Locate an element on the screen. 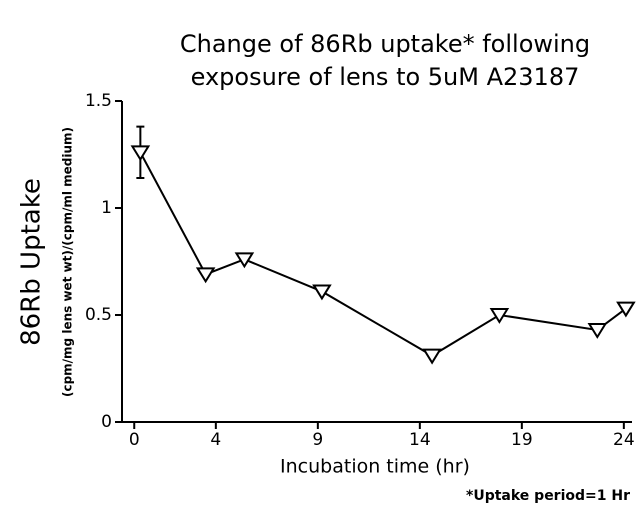 The height and width of the screenshot is (514, 638). x-tick-label: 19 is located at coordinates (522, 440).